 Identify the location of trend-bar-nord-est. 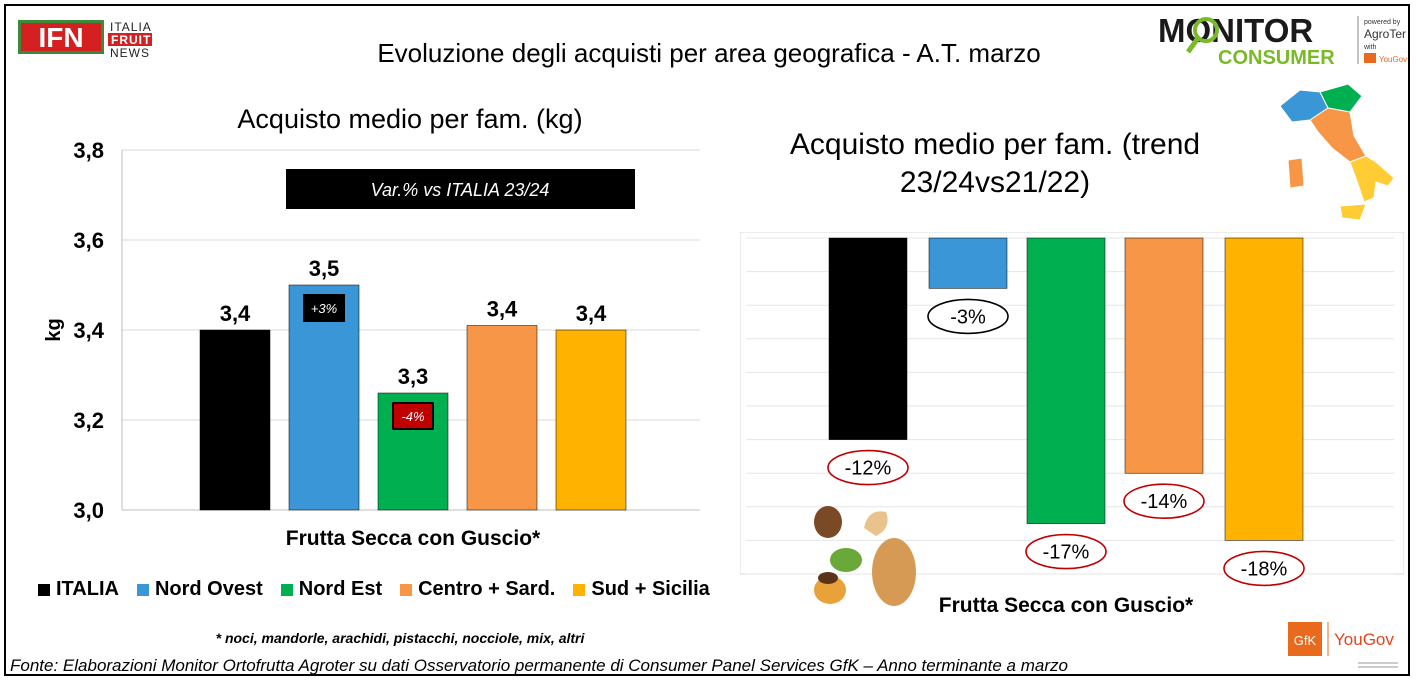
(1066, 380).